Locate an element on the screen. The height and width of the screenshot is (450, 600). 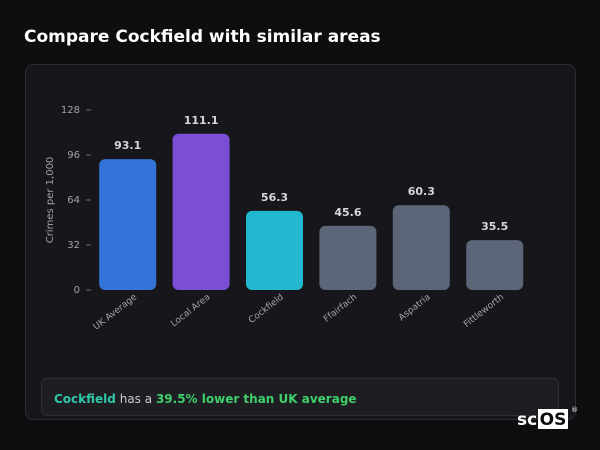
y-tick-label: 128 is located at coordinates (70, 110).